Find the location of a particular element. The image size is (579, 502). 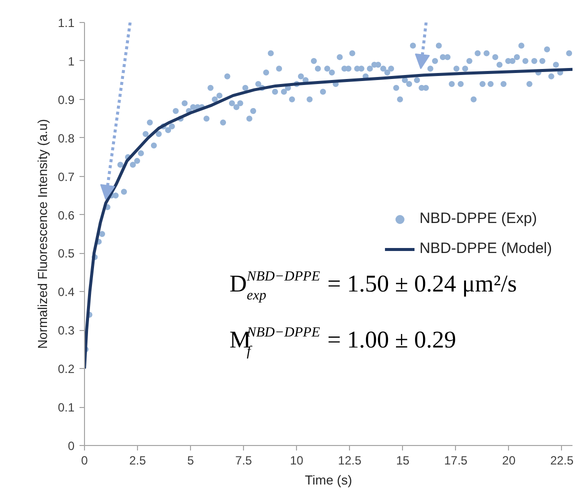

x-tick-label: 0 is located at coordinates (84, 461).